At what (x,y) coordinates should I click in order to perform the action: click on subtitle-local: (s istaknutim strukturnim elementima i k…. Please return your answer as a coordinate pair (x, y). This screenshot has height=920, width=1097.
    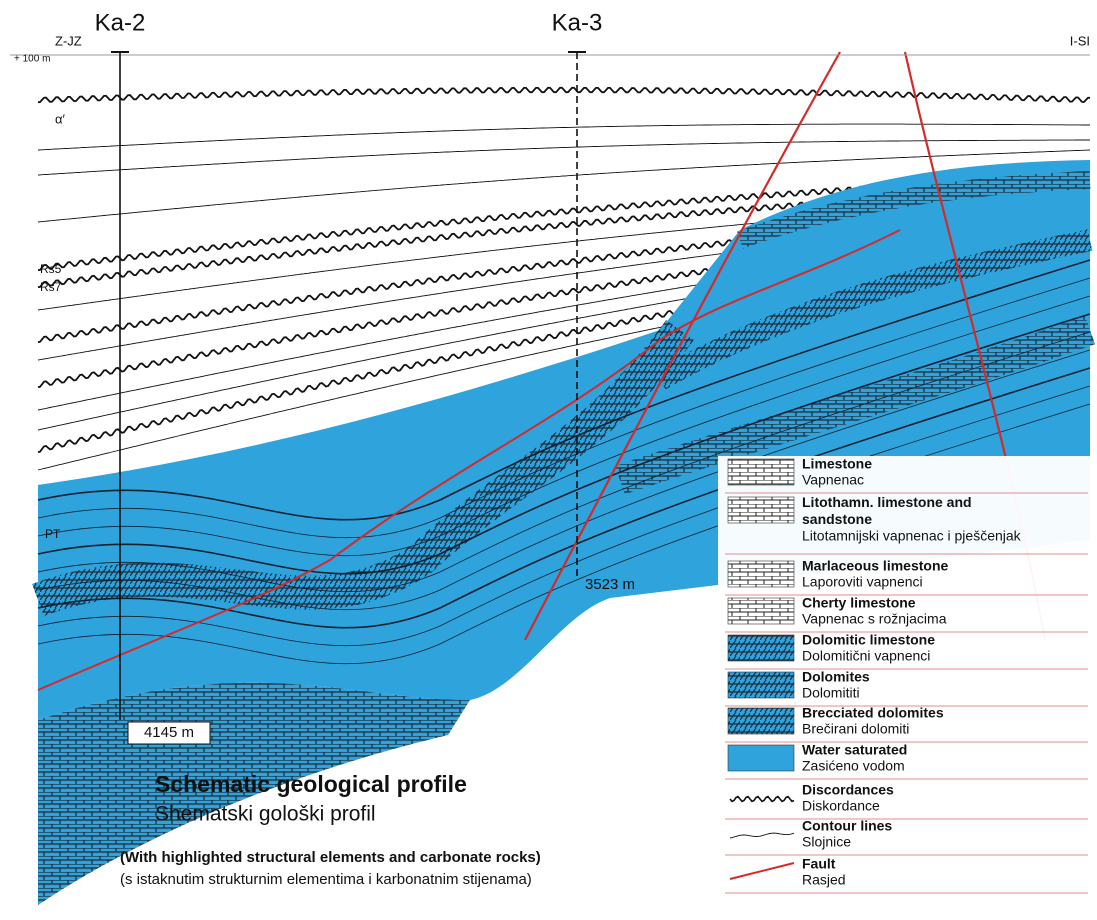
    Looking at the image, I should click on (326, 879).